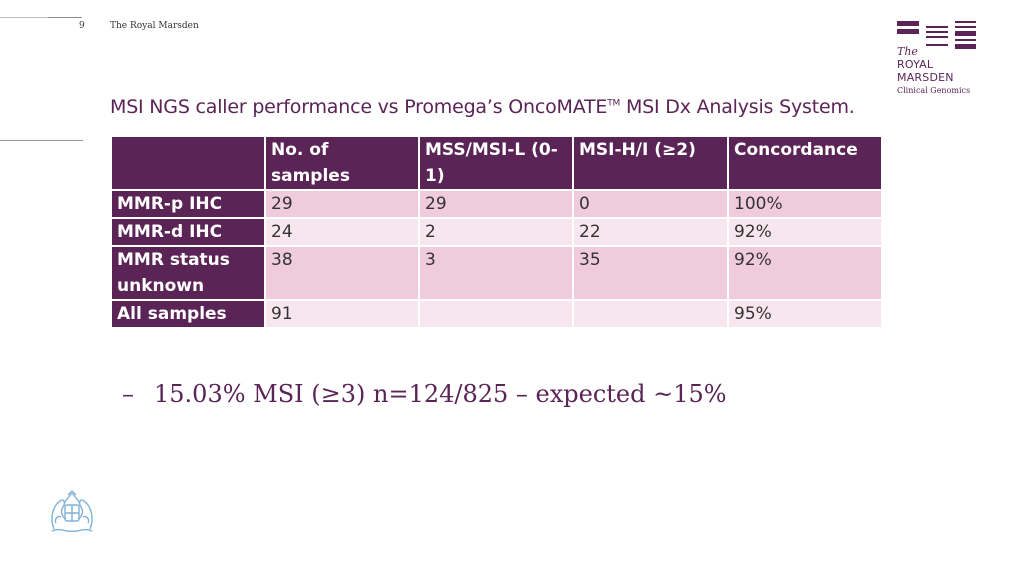 This screenshot has width=1024, height=575. Describe the element at coordinates (907, 51) in the screenshot. I see `logo-the: The` at that location.